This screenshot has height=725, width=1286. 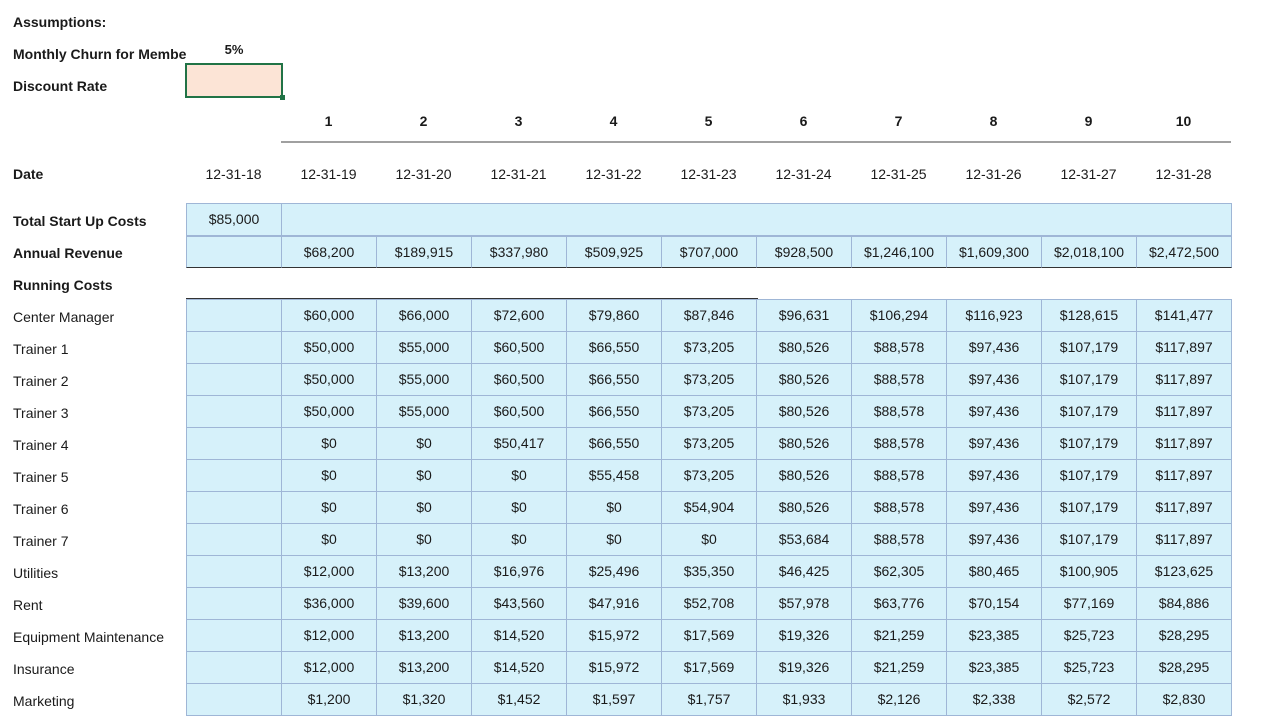 What do you see at coordinates (804, 571) in the screenshot?
I see `cost-cell: $46,425` at bounding box center [804, 571].